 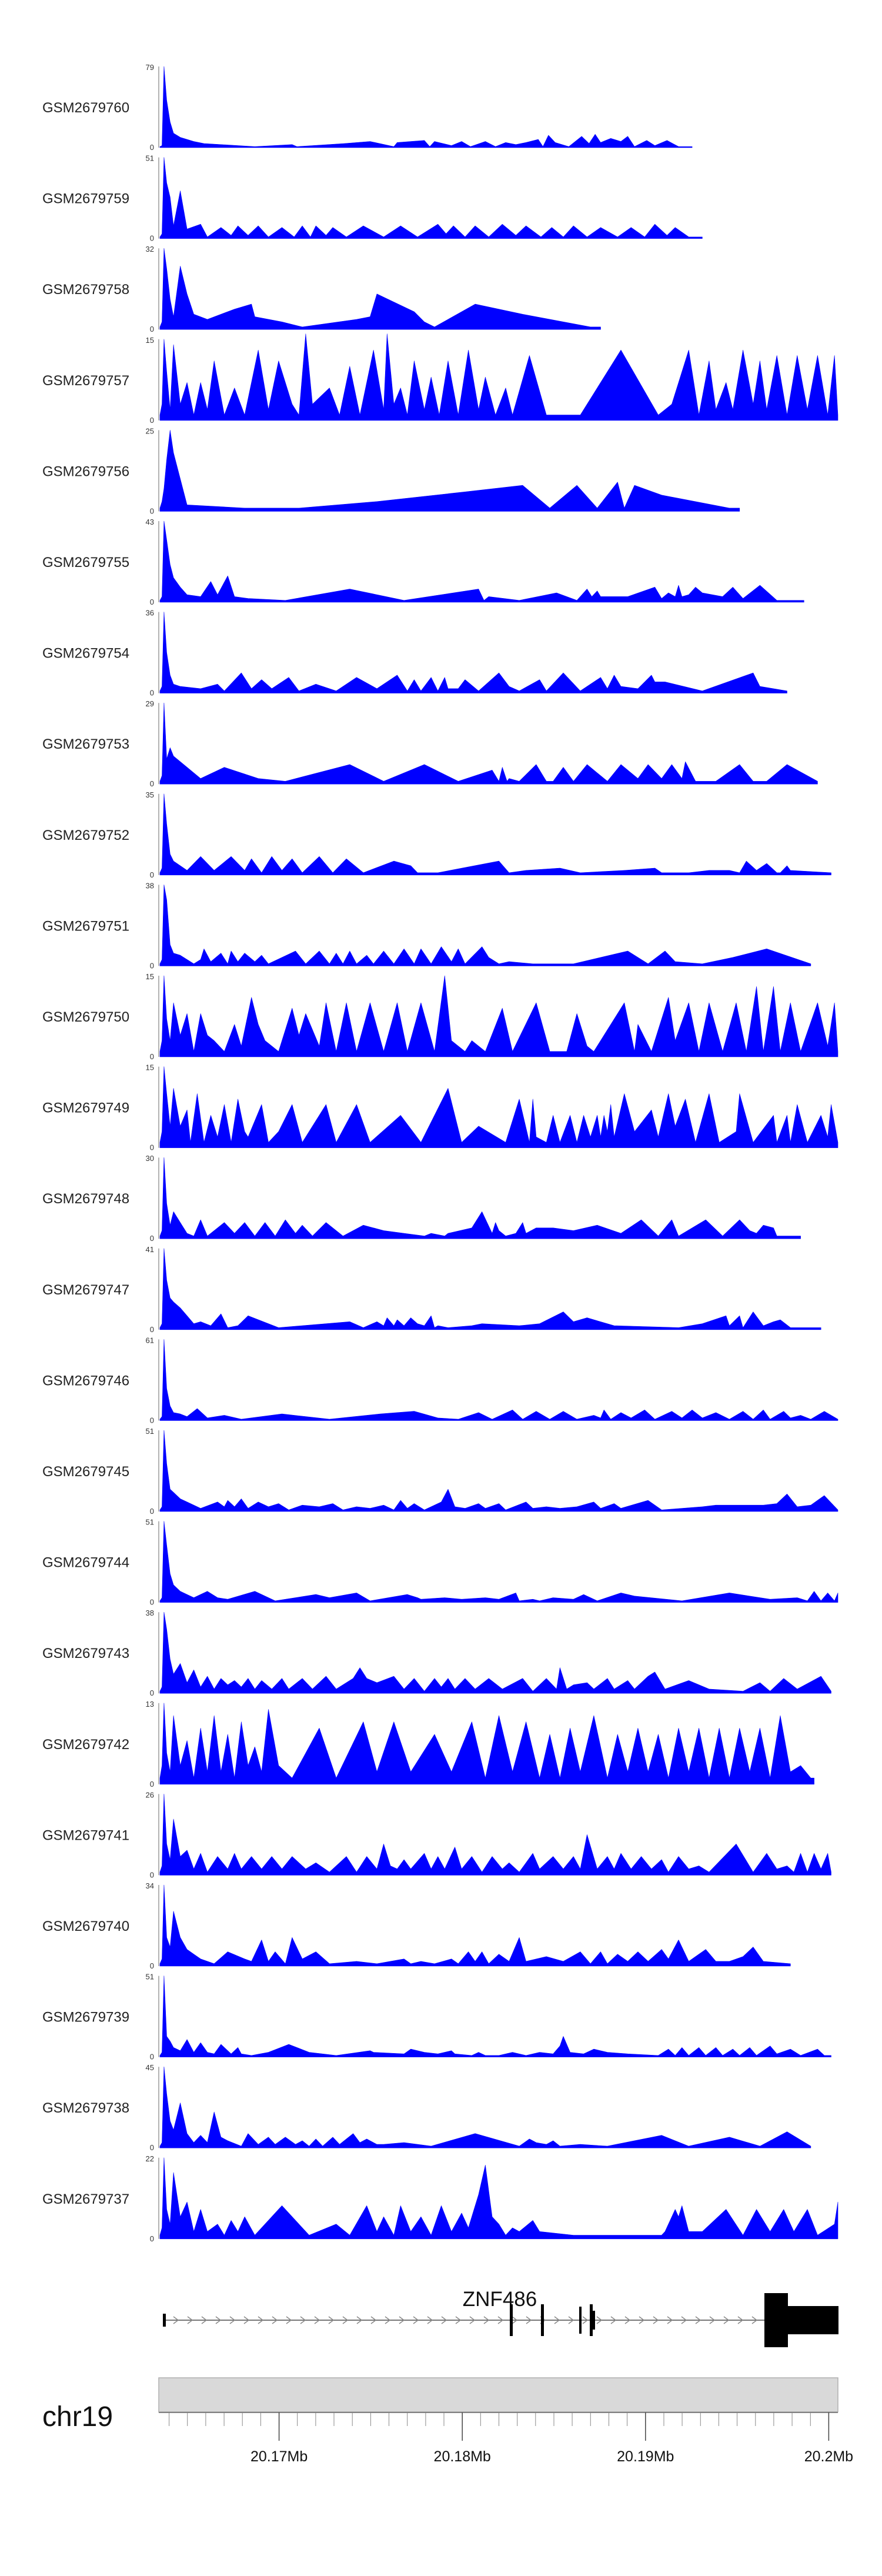 I want to click on coverage-track: GSM2679752 35 0, so click(x=436, y=834).